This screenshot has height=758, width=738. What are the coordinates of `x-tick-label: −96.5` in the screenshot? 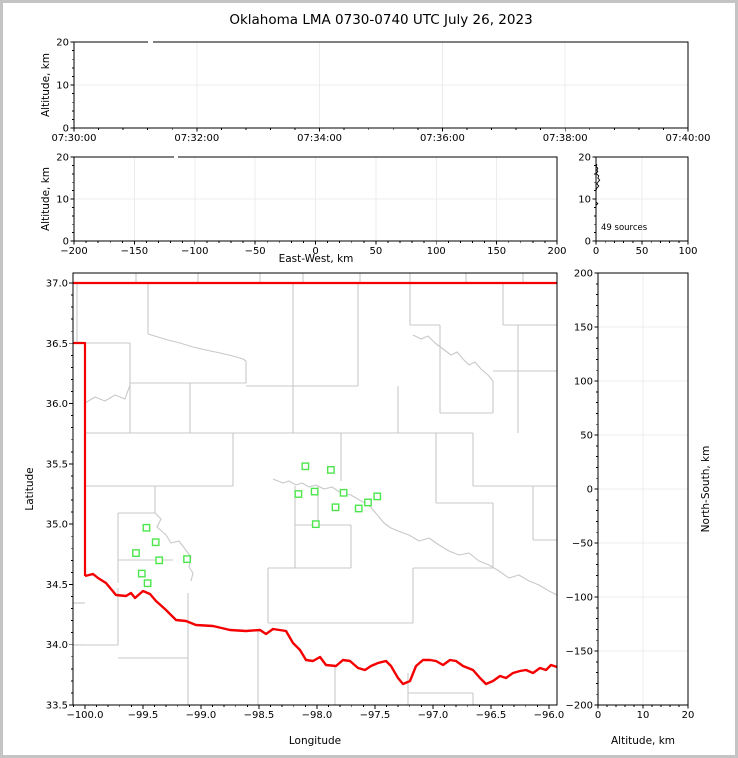 It's located at (491, 715).